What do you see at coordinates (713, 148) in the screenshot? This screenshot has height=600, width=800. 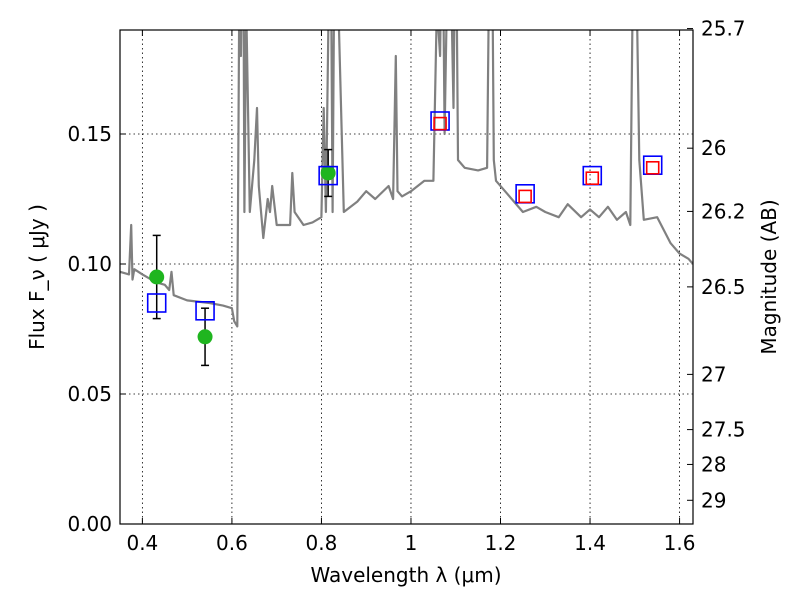 I see `y2-tick-label: 26` at bounding box center [713, 148].